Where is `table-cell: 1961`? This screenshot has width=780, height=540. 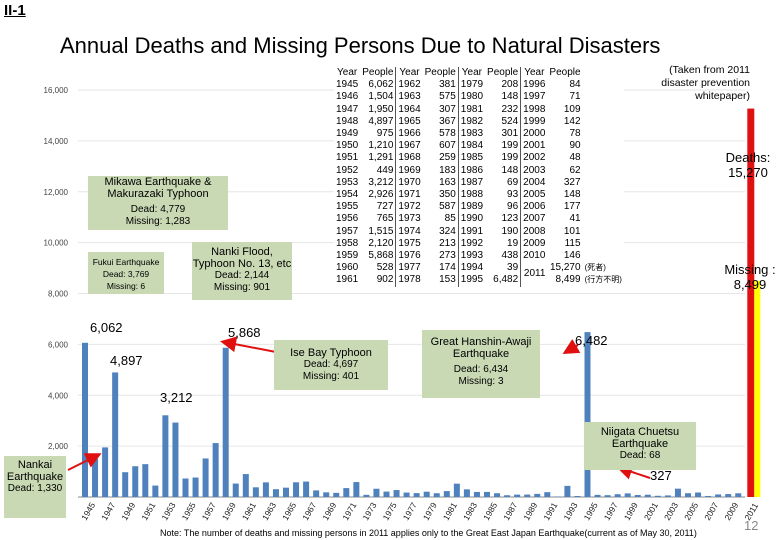 table-cell: 1961 is located at coordinates (347, 280).